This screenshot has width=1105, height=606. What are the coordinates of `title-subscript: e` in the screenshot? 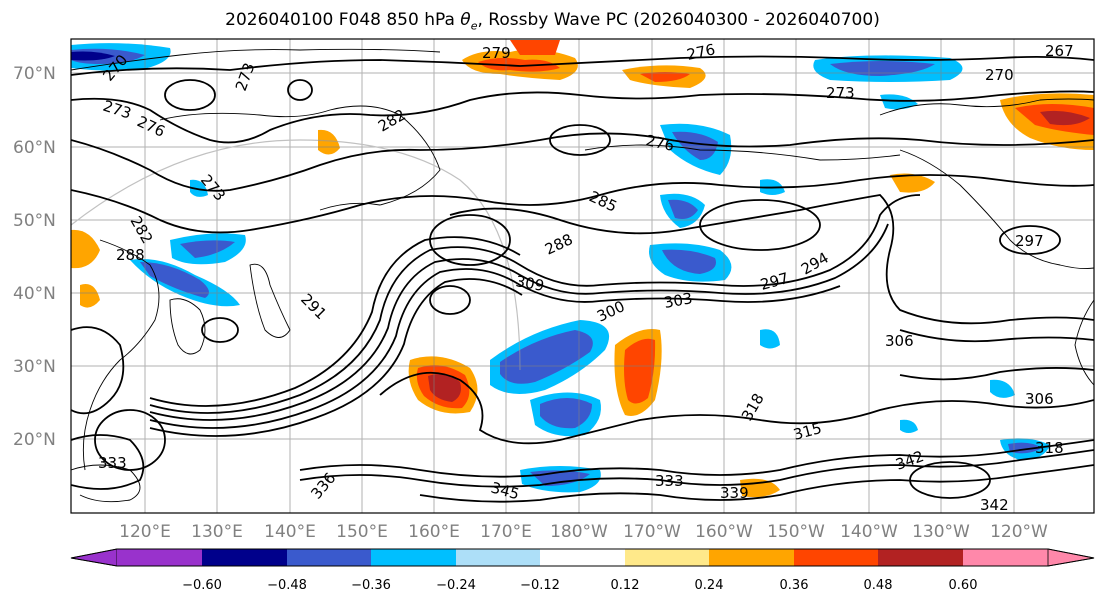 It's located at (474, 26).